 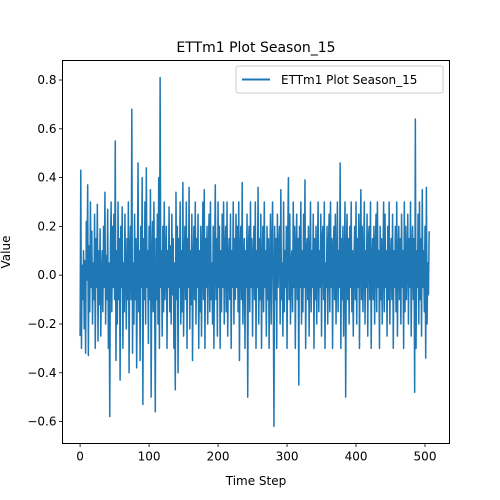 What do you see at coordinates (41, 324) in the screenshot?
I see `y-tick-label: −0.2` at bounding box center [41, 324].